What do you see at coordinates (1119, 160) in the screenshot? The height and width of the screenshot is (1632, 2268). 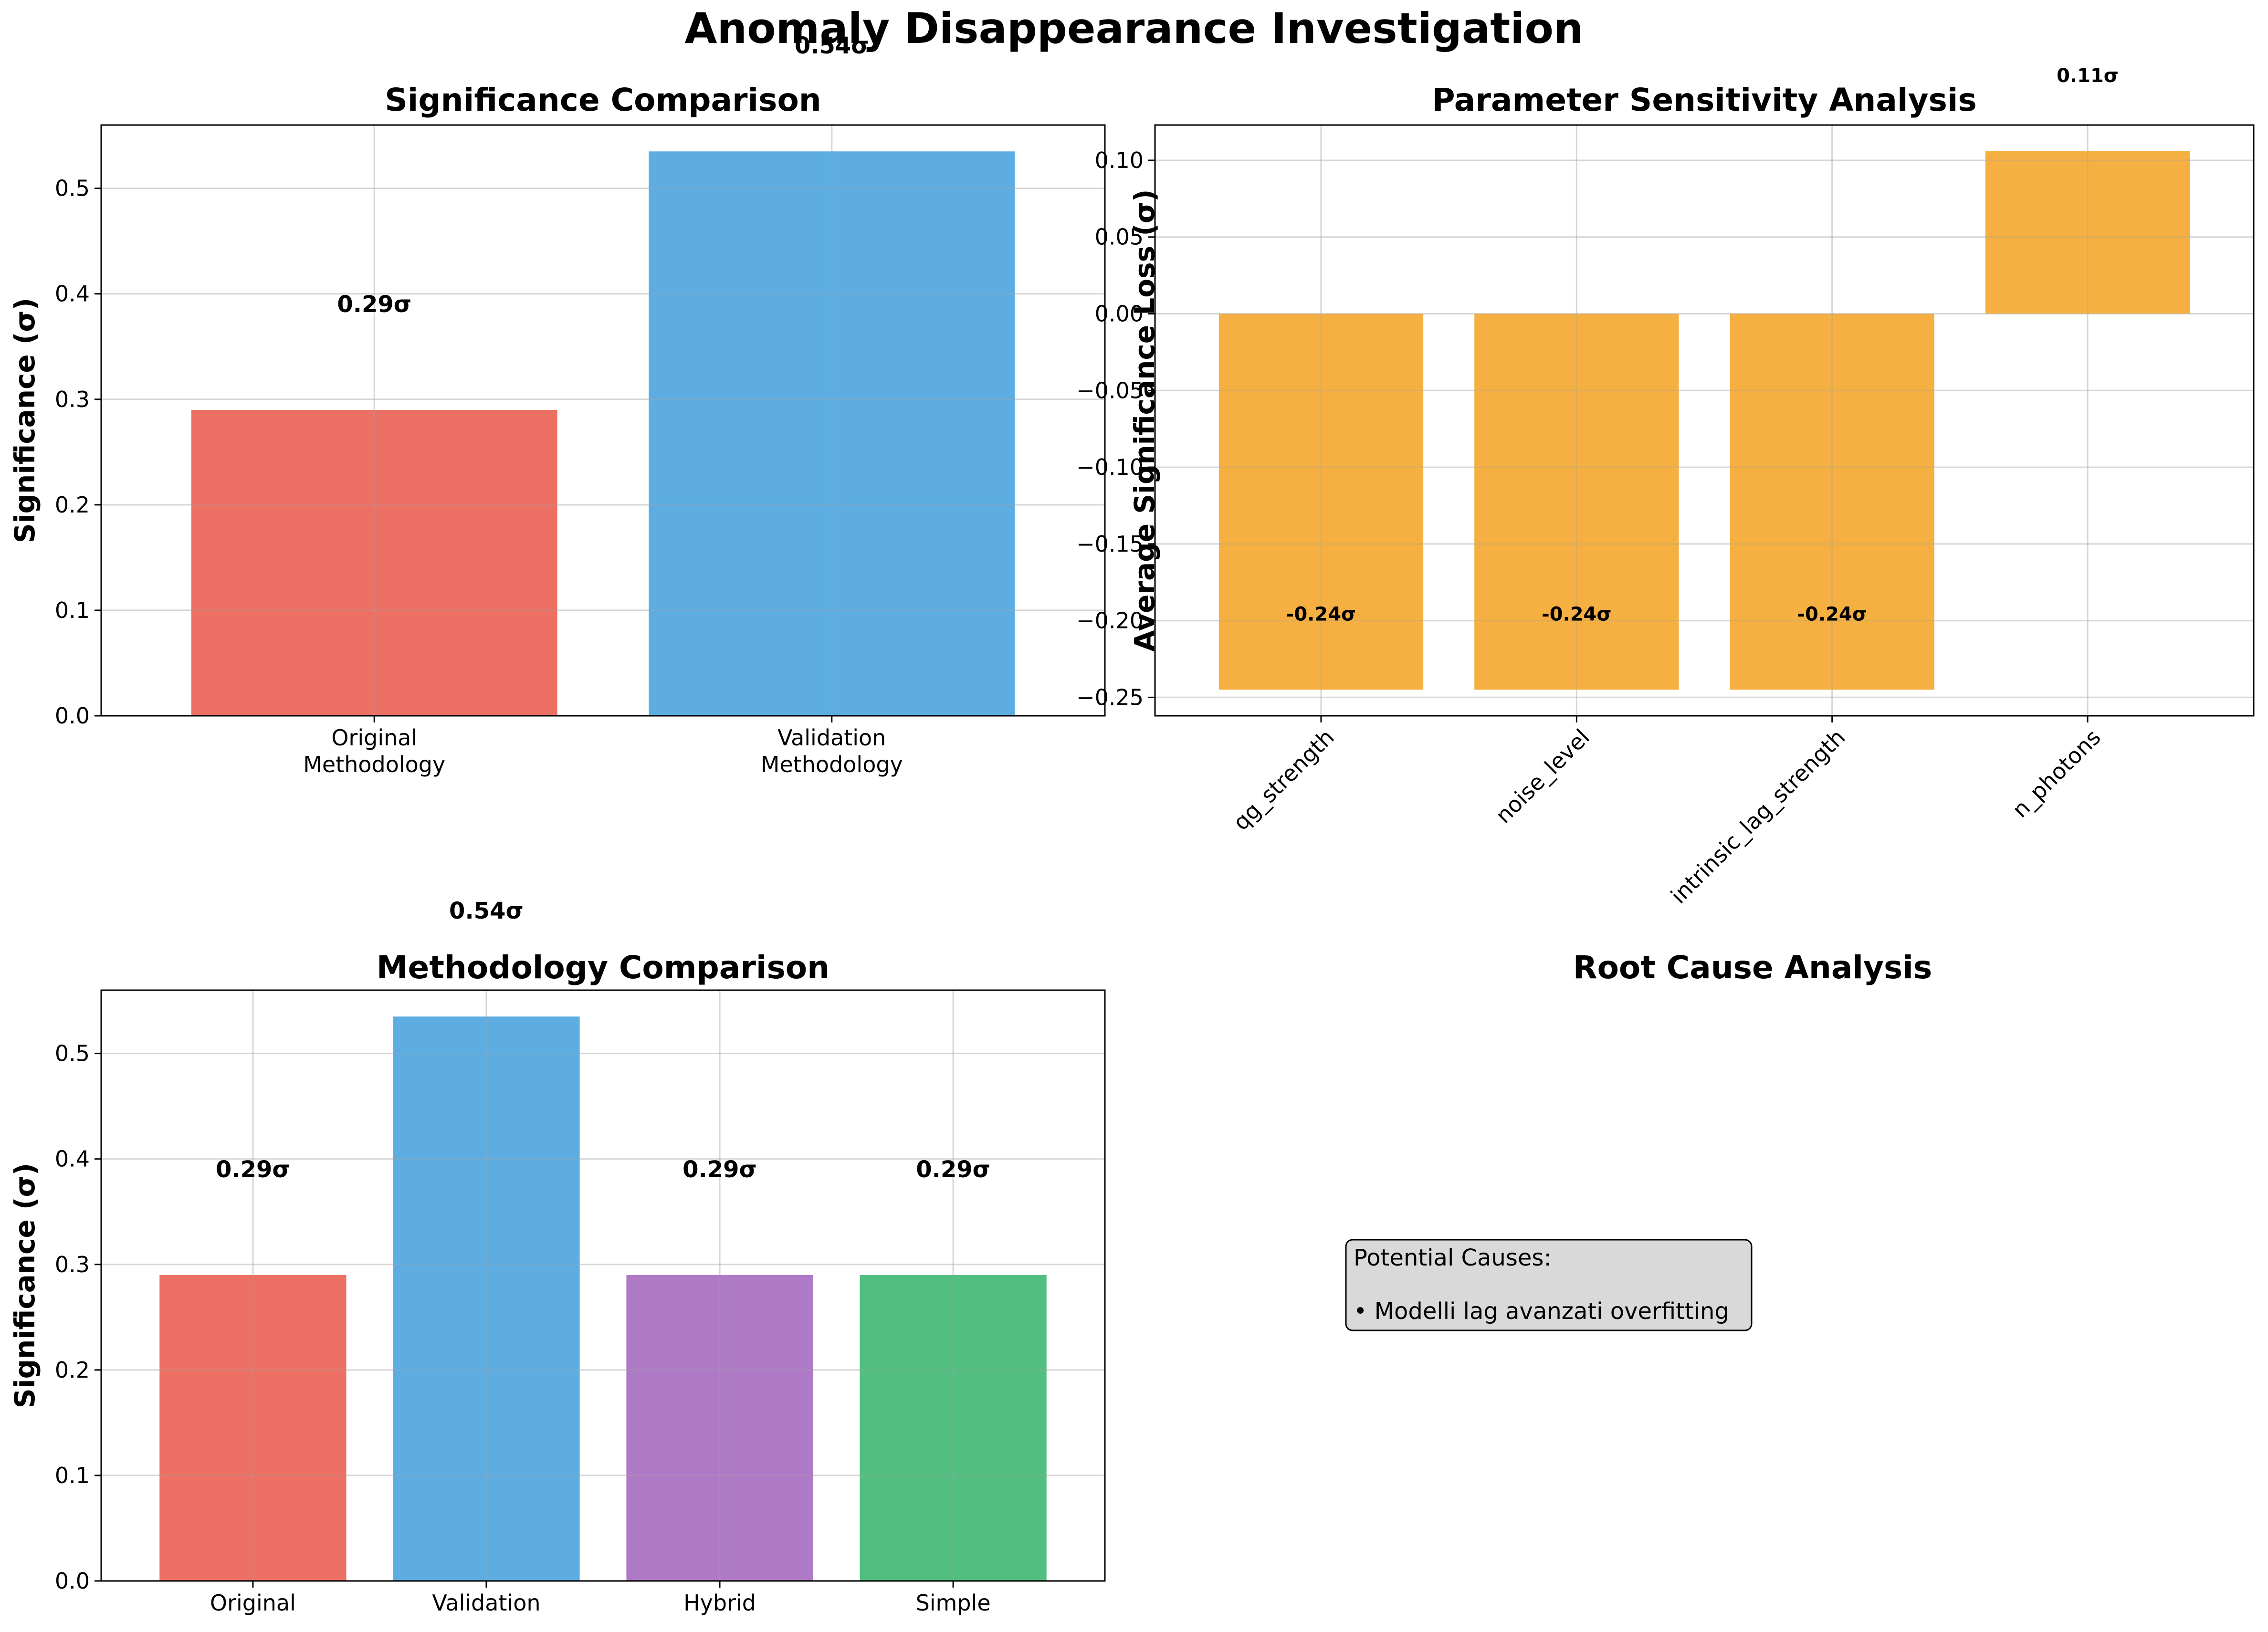 I see `y-tick-label: 0.10` at bounding box center [1119, 160].